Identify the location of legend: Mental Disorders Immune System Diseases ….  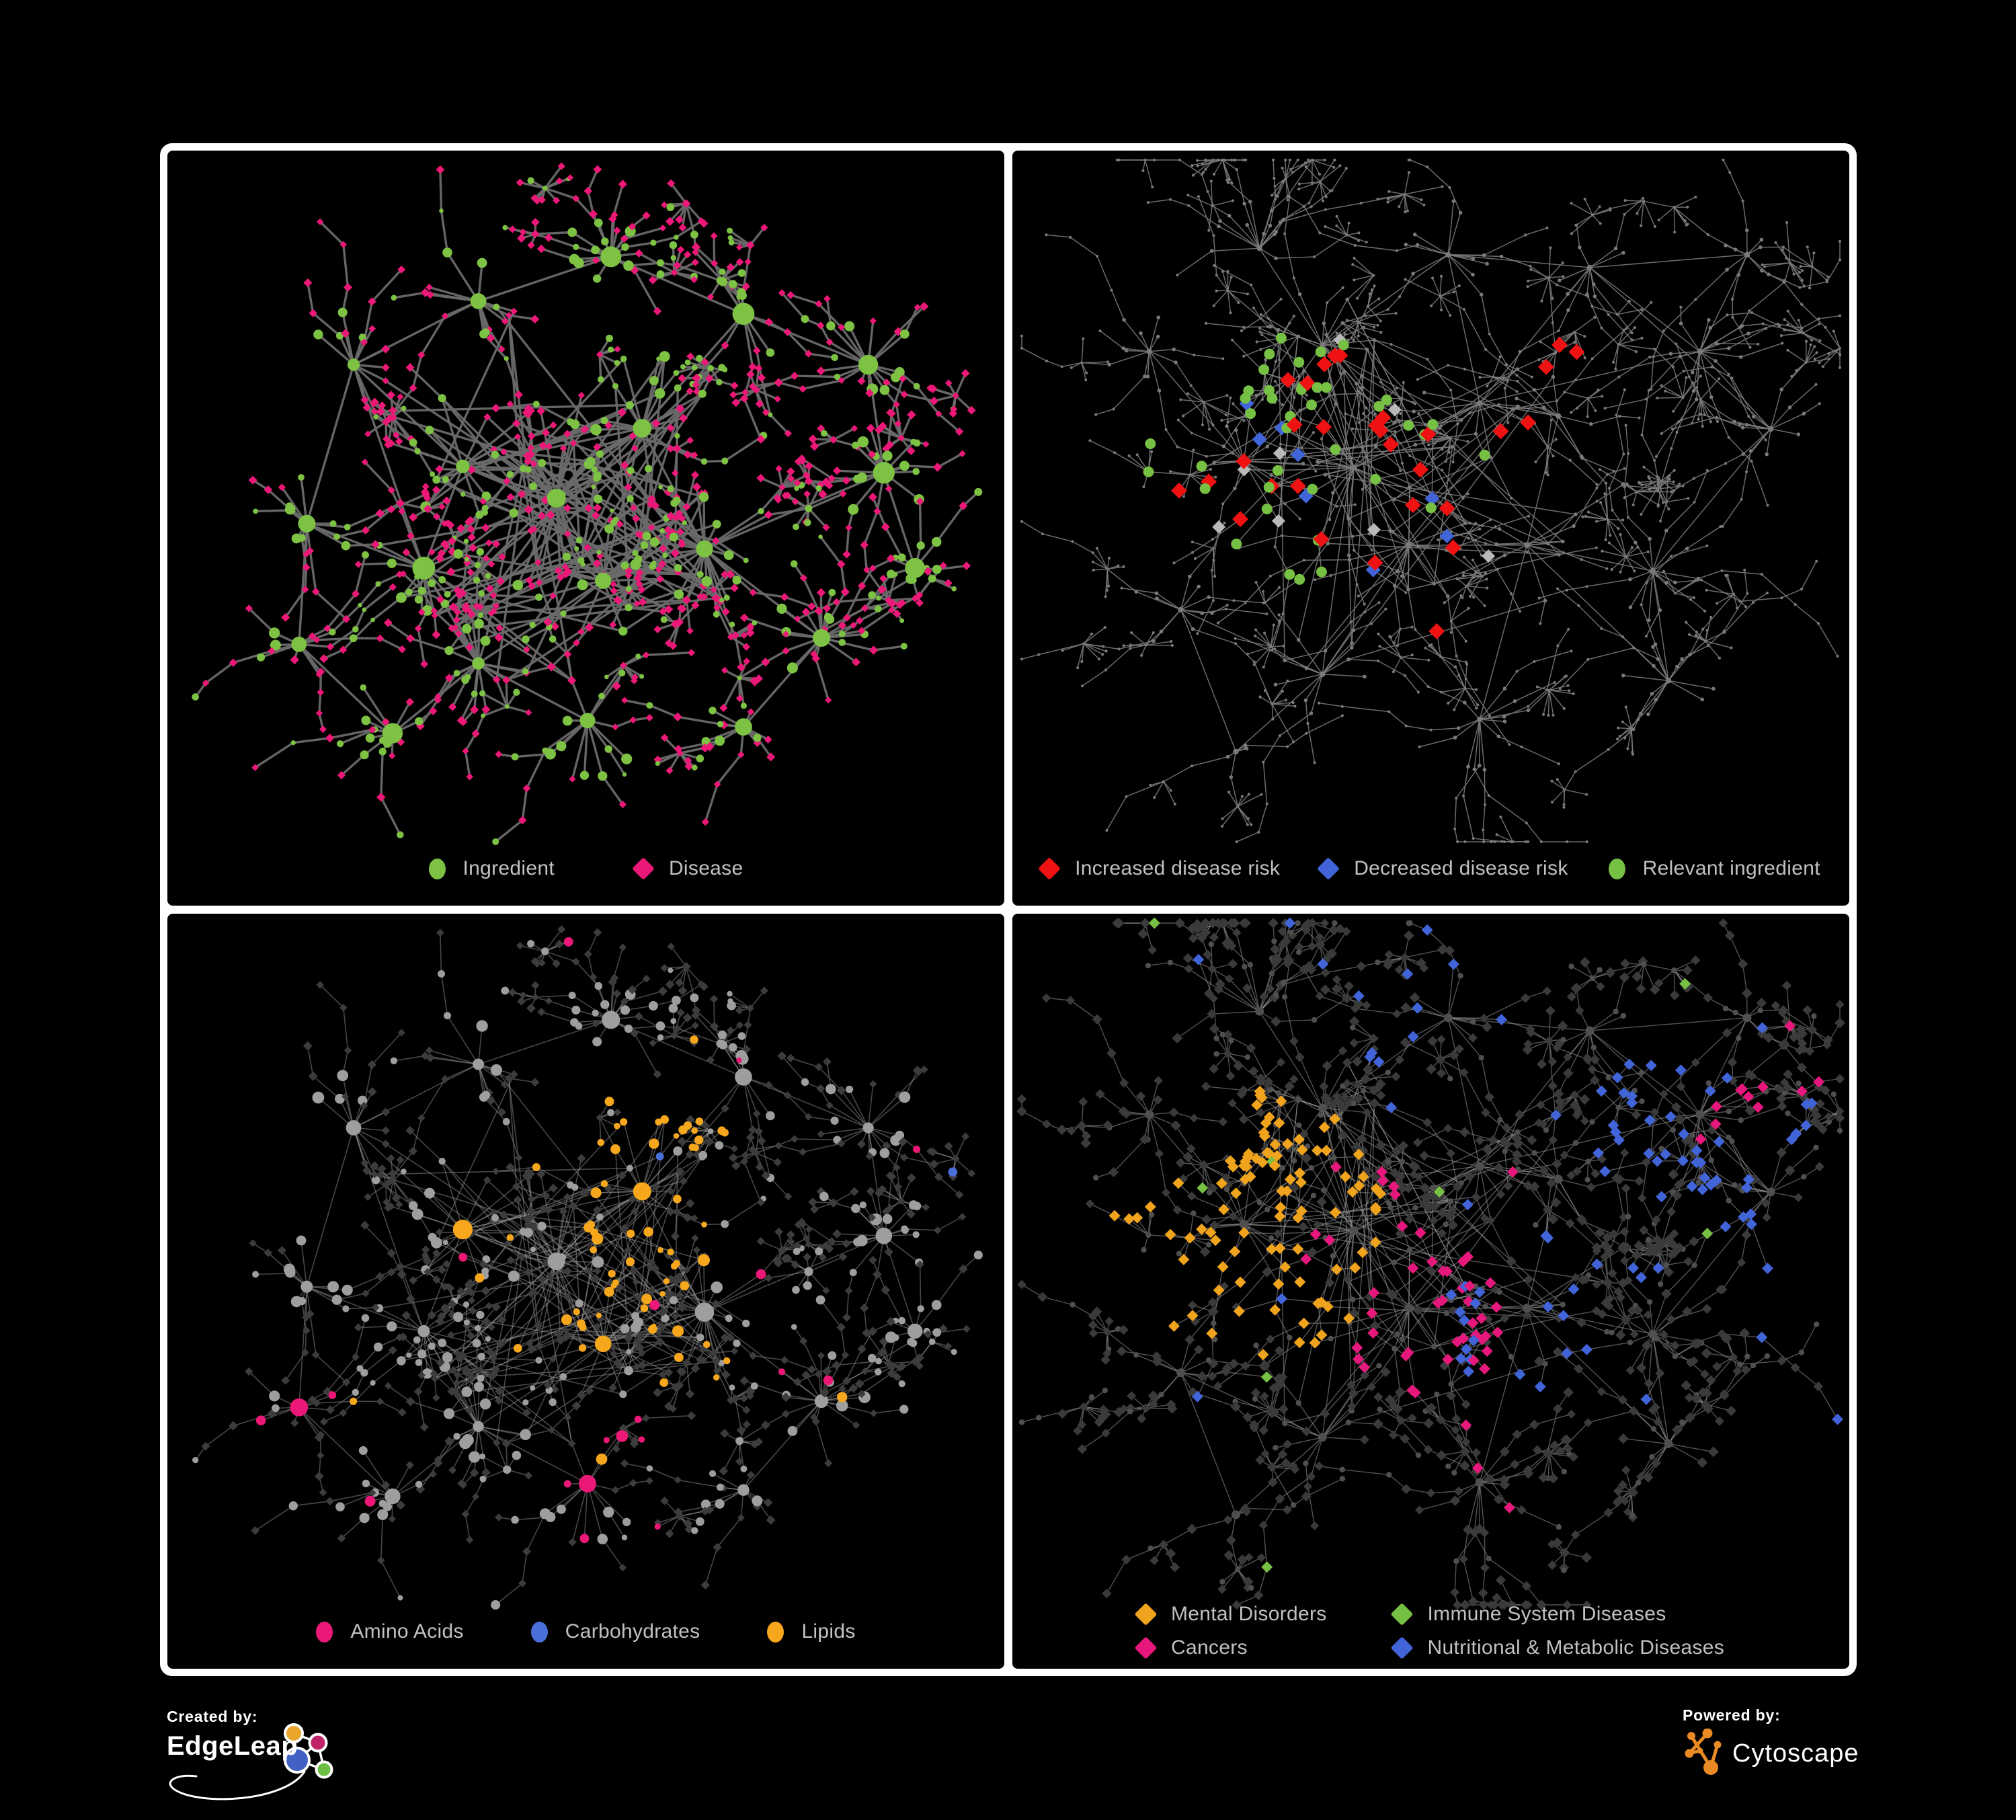
(1429, 1631).